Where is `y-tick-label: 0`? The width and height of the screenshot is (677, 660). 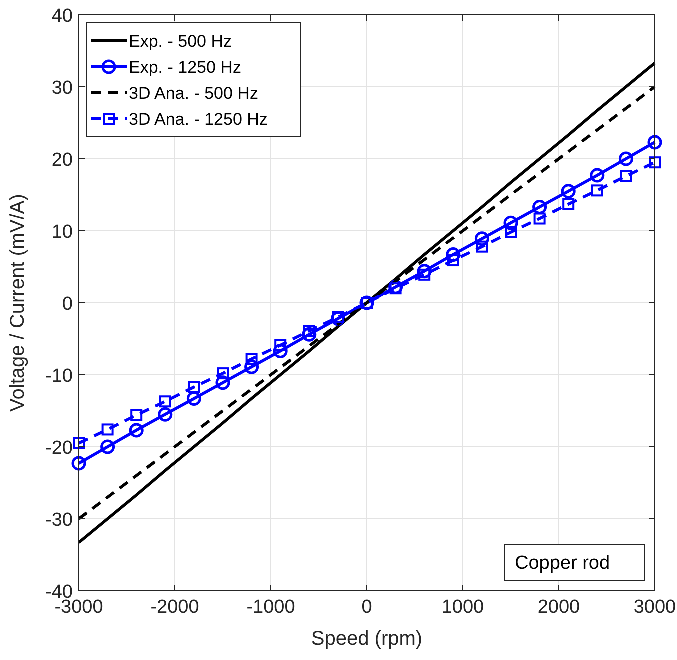 y-tick-label: 0 is located at coordinates (67, 304).